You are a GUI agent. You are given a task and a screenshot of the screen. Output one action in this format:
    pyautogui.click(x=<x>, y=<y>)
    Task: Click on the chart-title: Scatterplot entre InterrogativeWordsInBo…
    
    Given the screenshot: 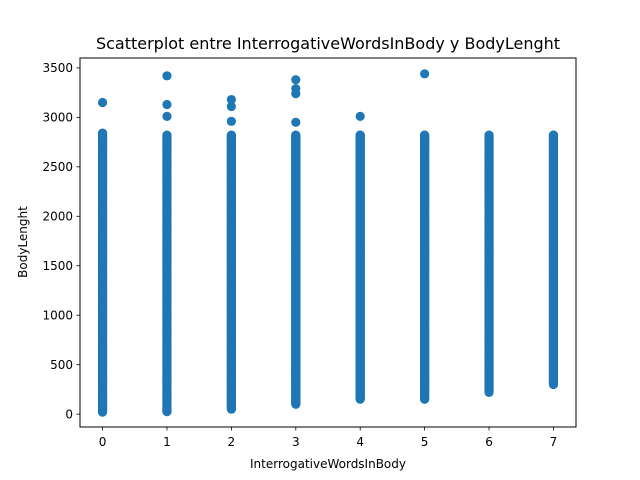 What is the action you would take?
    pyautogui.click(x=328, y=43)
    